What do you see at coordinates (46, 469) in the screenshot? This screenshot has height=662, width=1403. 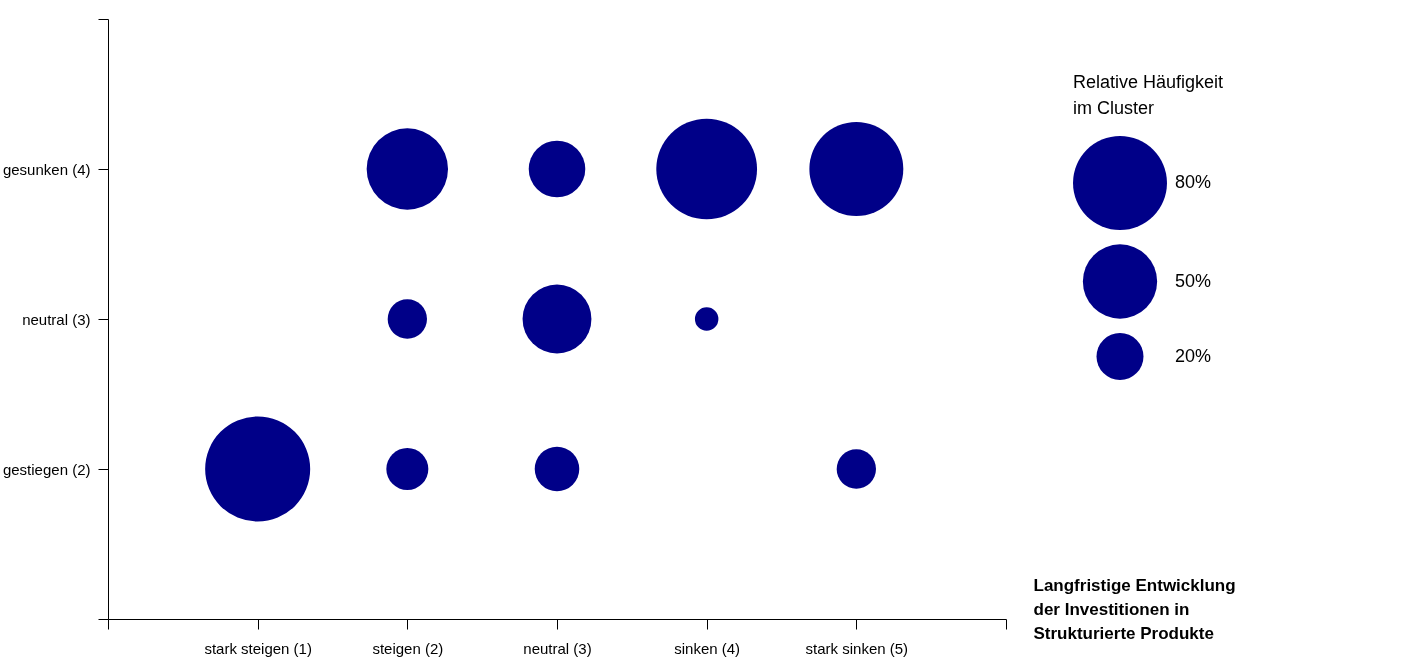 I see `y-tick-label: gestiegen (2)` at bounding box center [46, 469].